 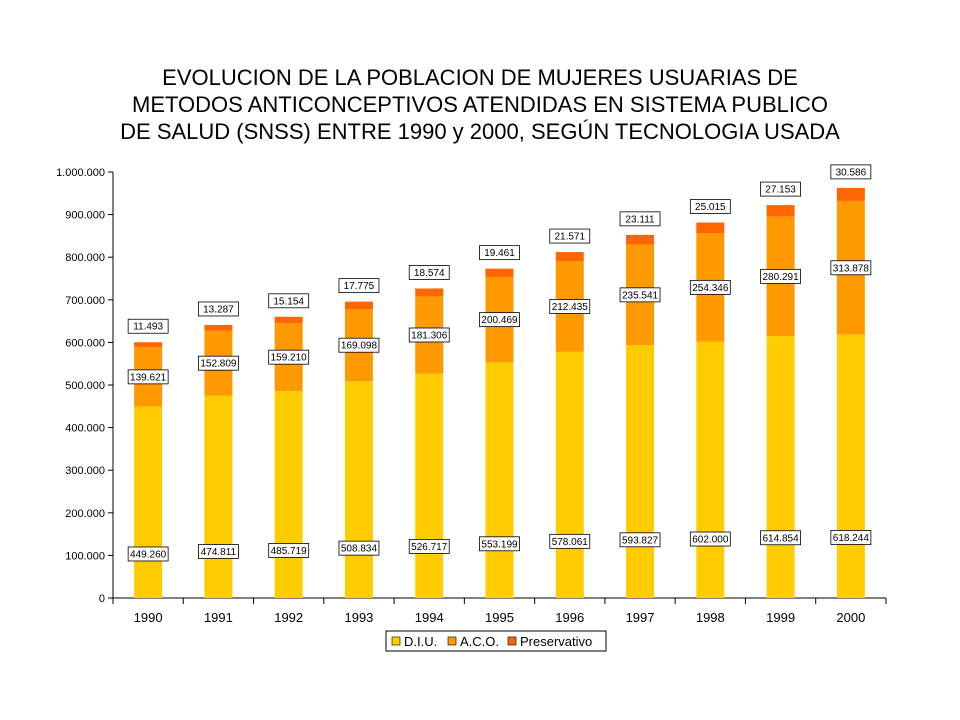 I want to click on data-label-text: 254.346, so click(x=710, y=288).